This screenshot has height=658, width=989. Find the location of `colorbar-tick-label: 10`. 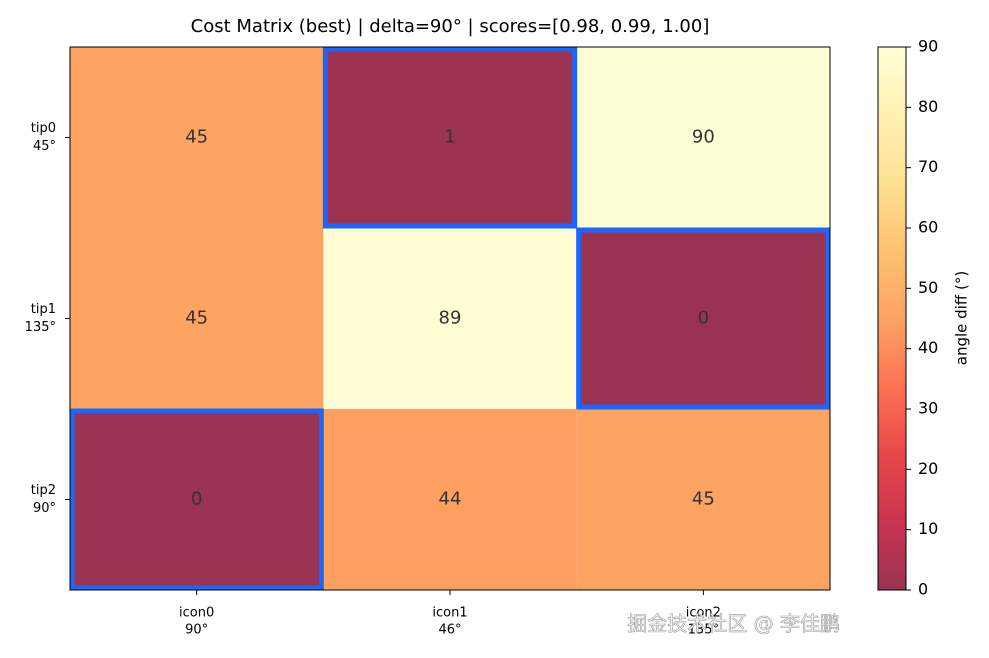

colorbar-tick-label: 10 is located at coordinates (928, 528).